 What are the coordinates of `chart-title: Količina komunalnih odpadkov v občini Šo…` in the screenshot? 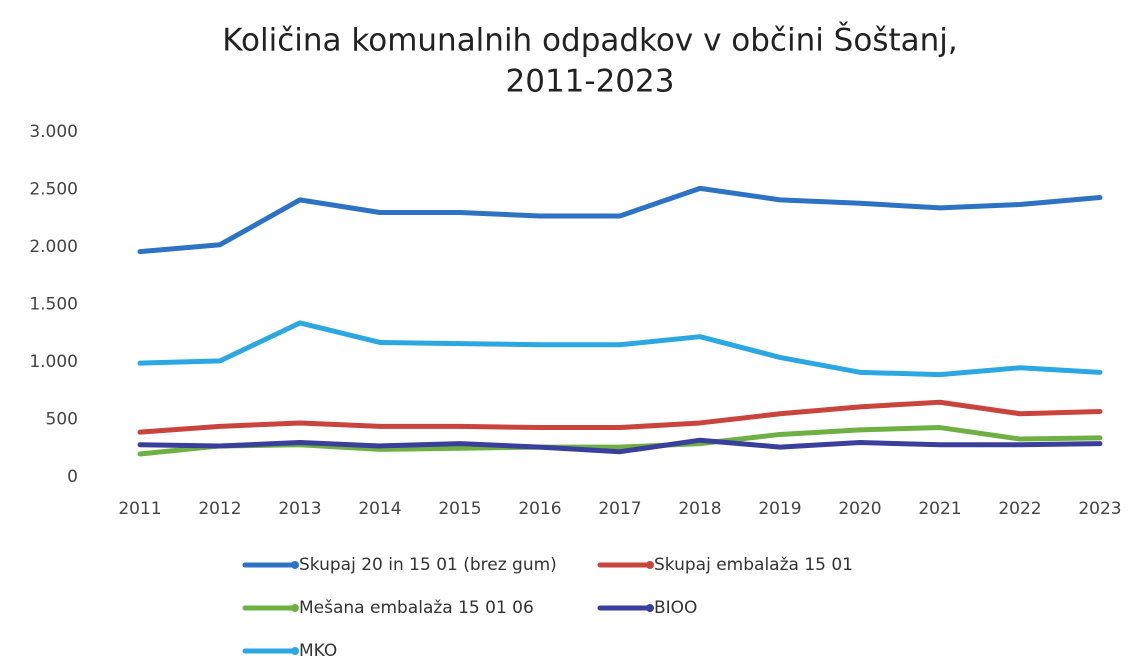 It's located at (590, 40).